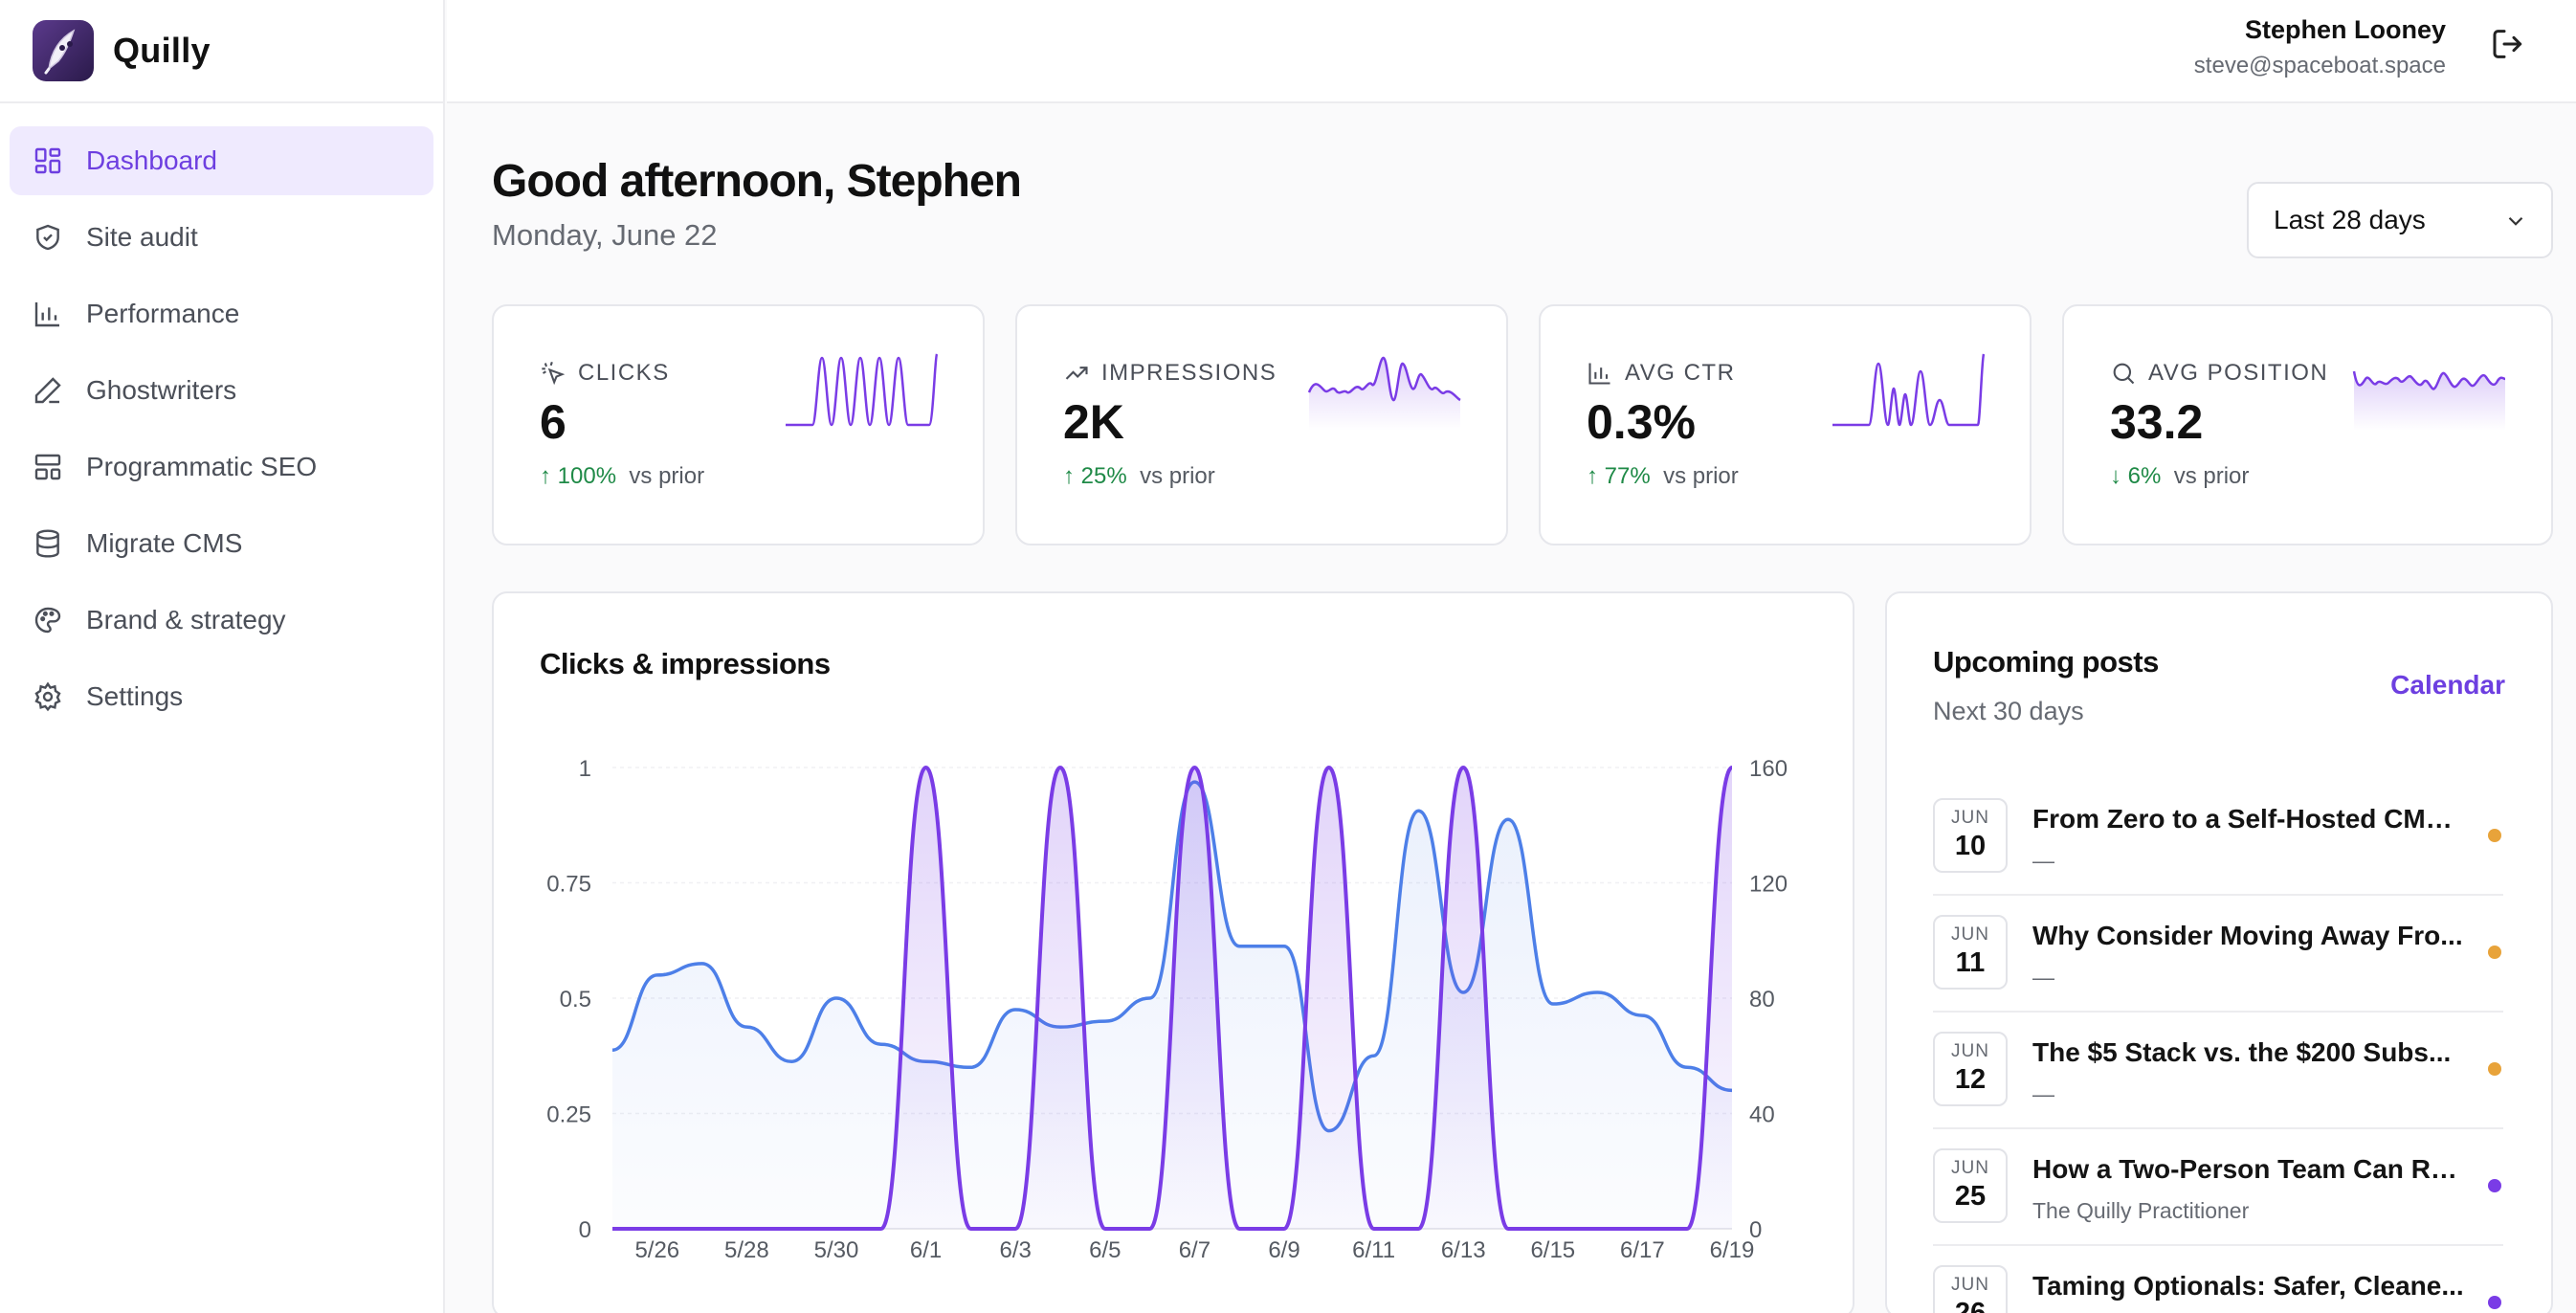 Image resolution: width=2576 pixels, height=1313 pixels. What do you see at coordinates (2124, 374) in the screenshot?
I see `search-icon` at bounding box center [2124, 374].